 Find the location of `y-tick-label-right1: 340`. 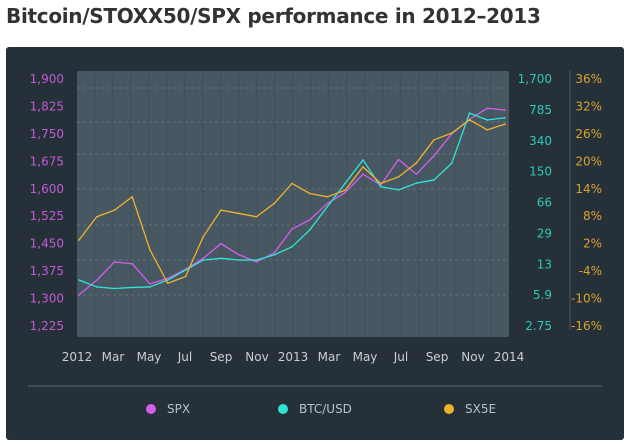

y-tick-label-right1: 340 is located at coordinates (540, 141).